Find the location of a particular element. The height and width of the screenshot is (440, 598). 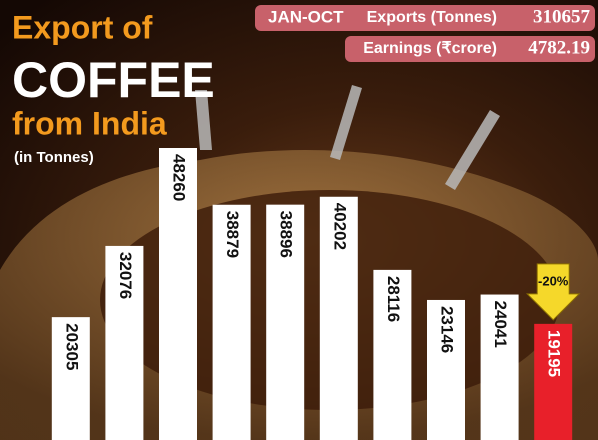

earnings-label: Earnings (₹crore) is located at coordinates (430, 48).